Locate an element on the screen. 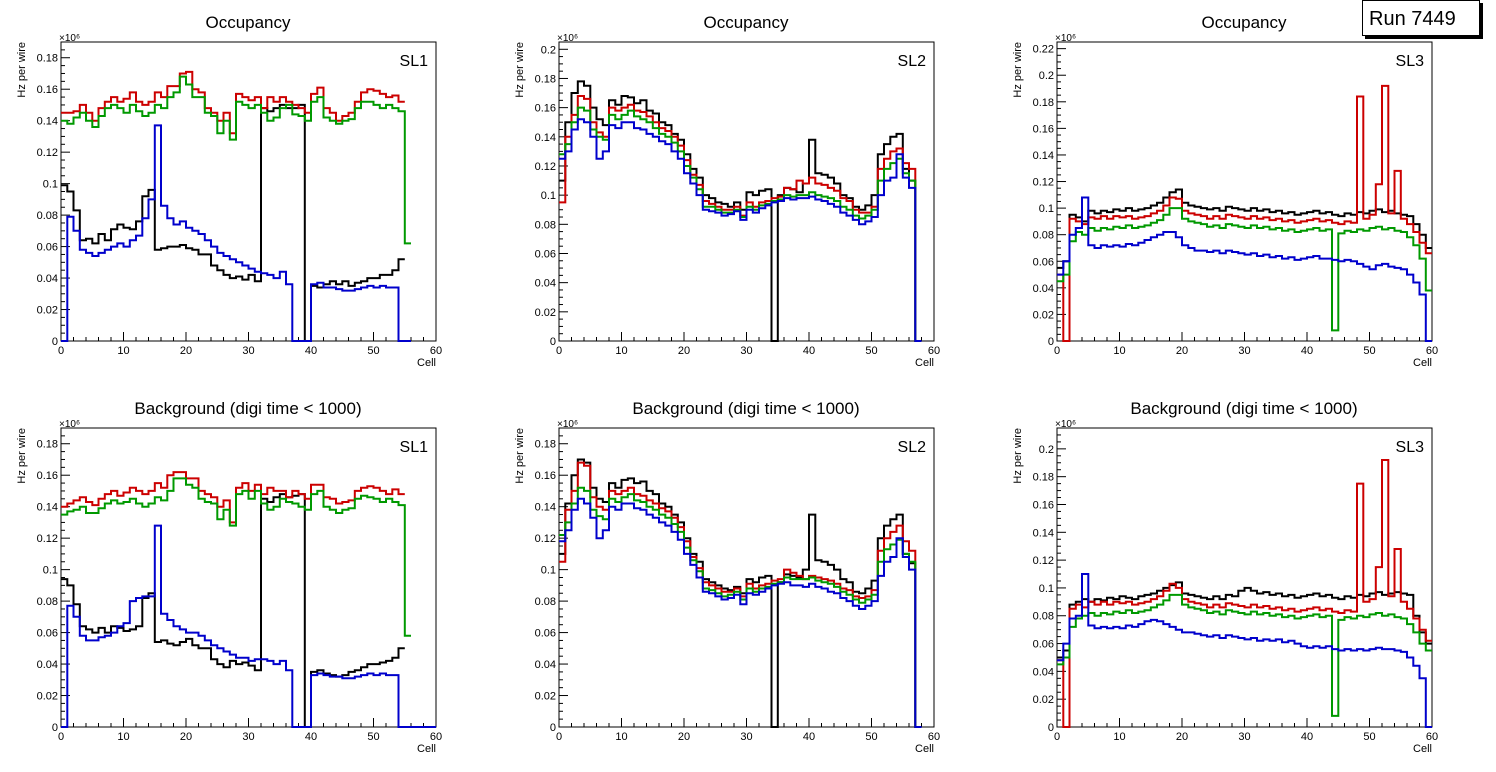 This screenshot has height=772, width=1496. chart-title: Occupancy is located at coordinates (248, 22).